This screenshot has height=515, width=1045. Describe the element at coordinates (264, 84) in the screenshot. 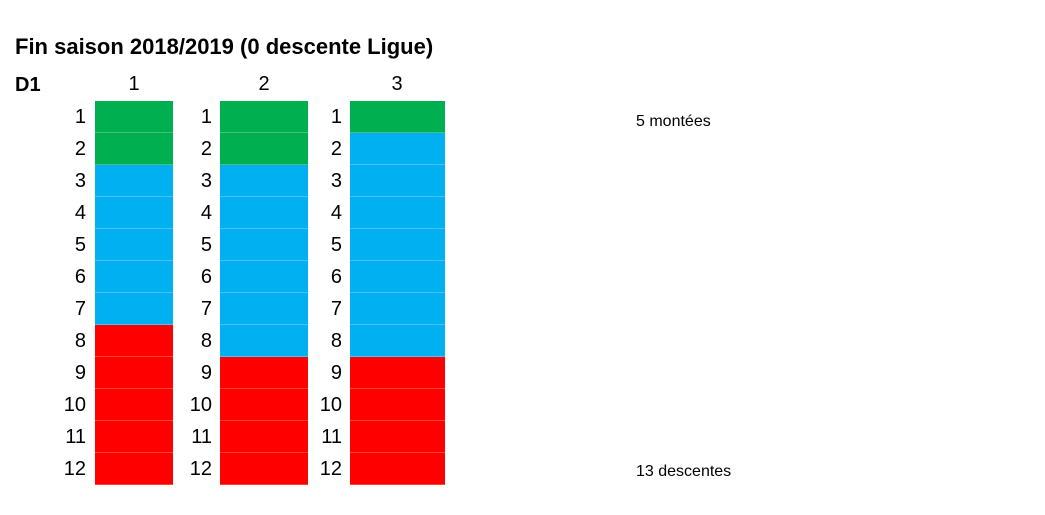

I see `group-header-2: 2` at that location.